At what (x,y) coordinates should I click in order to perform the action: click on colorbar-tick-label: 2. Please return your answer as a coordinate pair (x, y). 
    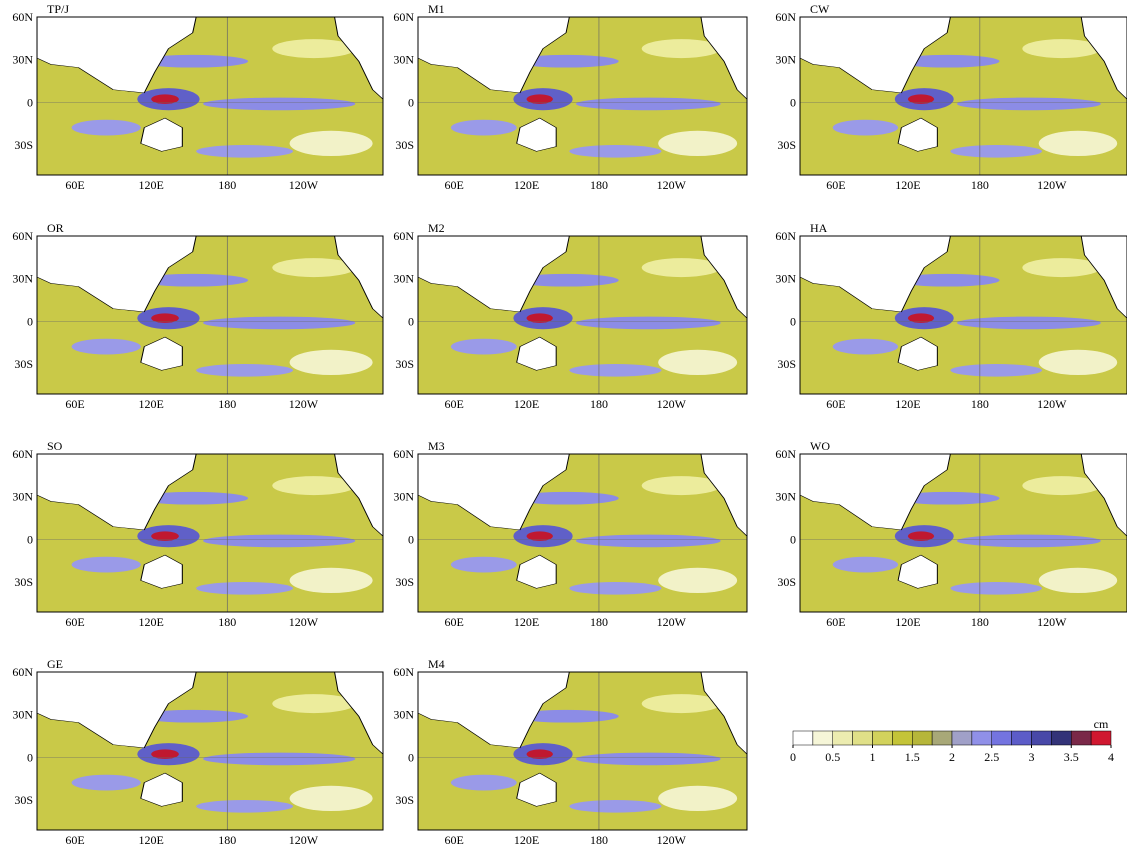
    Looking at the image, I should click on (952, 757).